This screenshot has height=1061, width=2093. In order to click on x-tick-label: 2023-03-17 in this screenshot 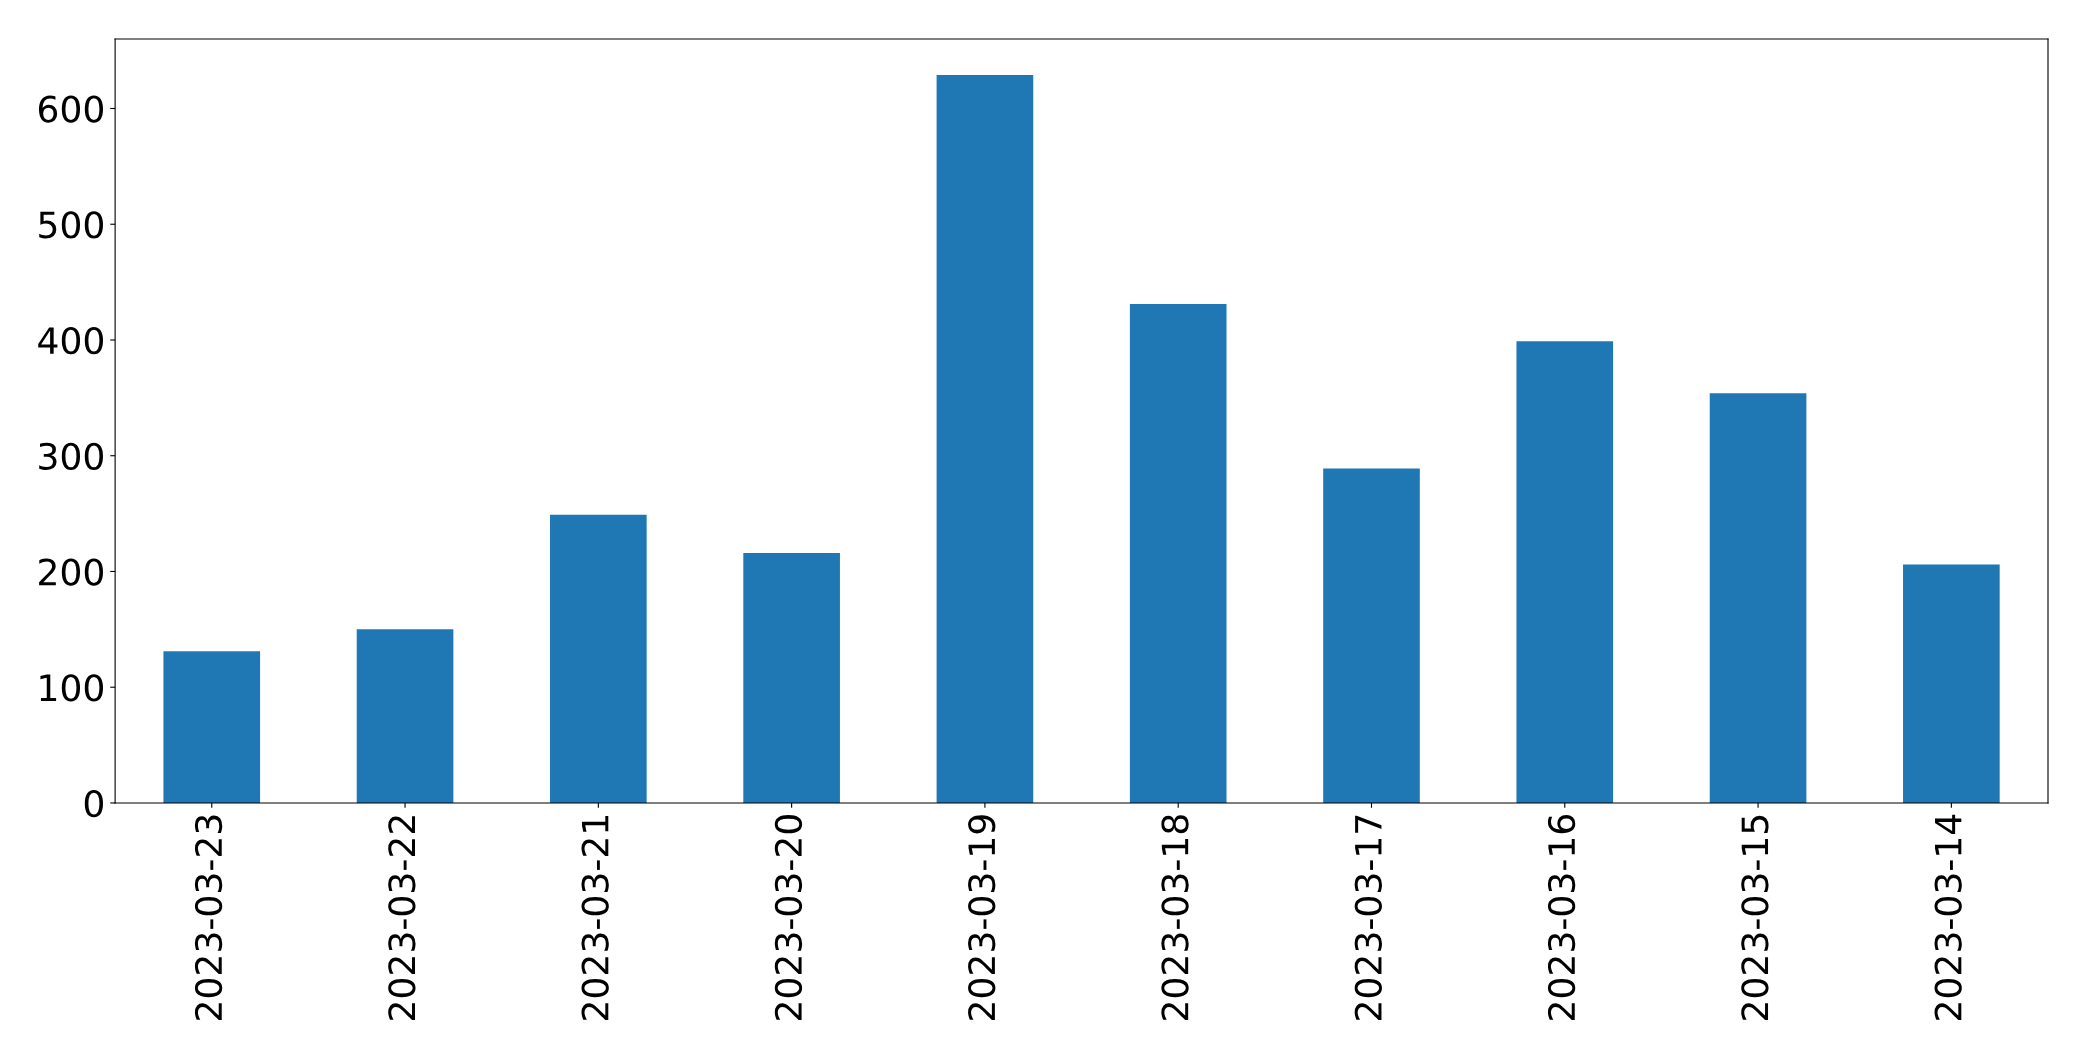, I will do `click(1368, 917)`.